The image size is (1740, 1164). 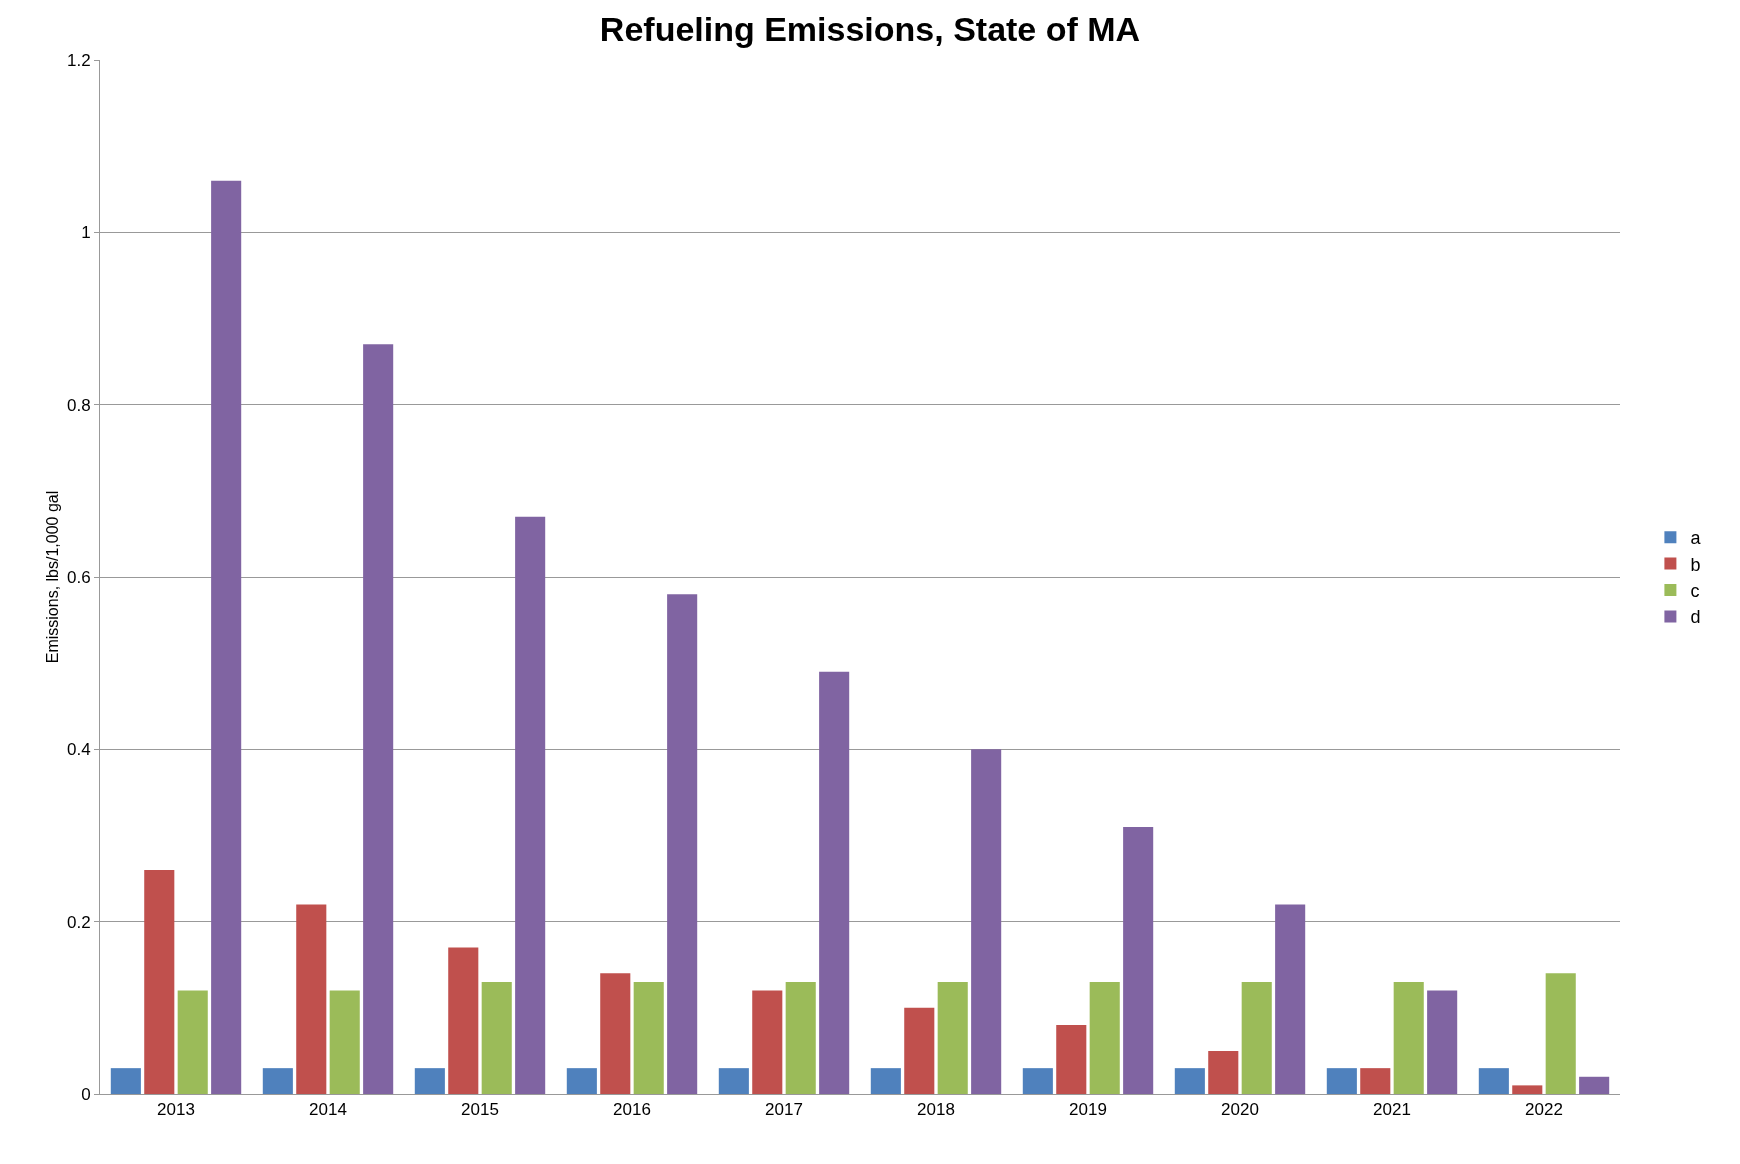 I want to click on x-tick-label: 2021, so click(x=1392, y=1110).